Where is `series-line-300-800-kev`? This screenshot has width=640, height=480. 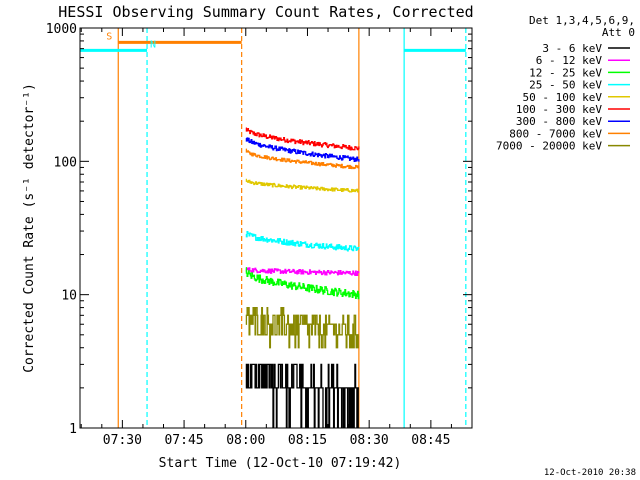
series-line-300-800-kev is located at coordinates (302, 149).